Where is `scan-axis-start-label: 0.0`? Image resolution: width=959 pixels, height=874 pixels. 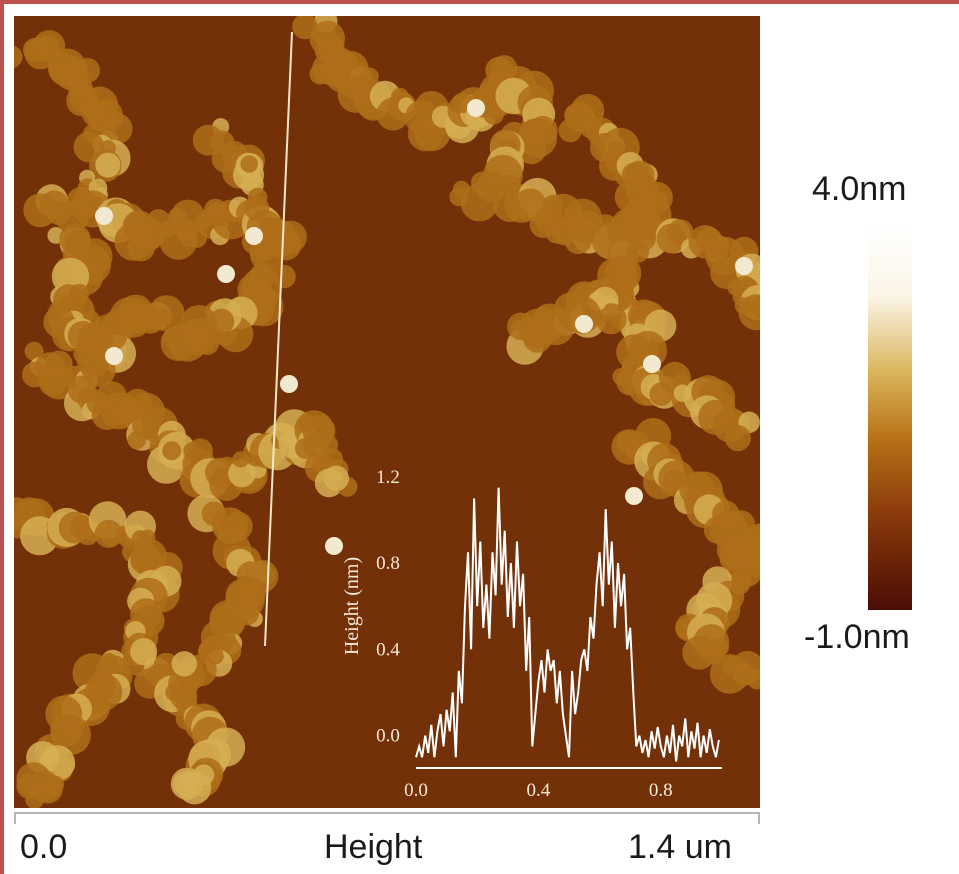 scan-axis-start-label: 0.0 is located at coordinates (44, 847).